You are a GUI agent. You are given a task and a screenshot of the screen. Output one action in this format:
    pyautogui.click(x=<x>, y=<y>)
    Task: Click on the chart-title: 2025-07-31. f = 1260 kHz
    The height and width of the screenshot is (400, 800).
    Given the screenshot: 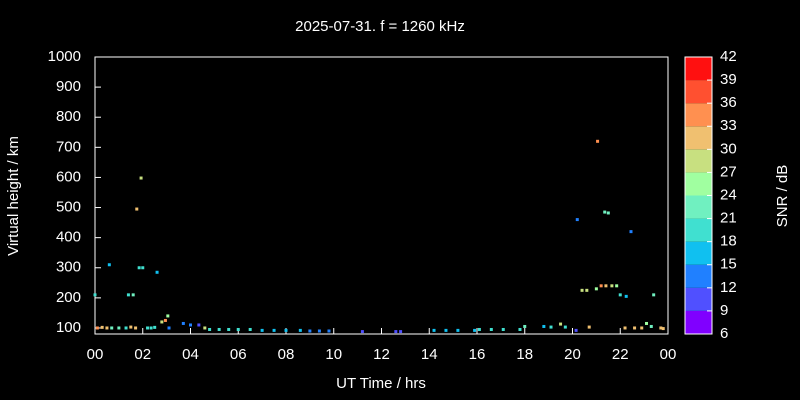 What is the action you would take?
    pyautogui.click(x=380, y=26)
    